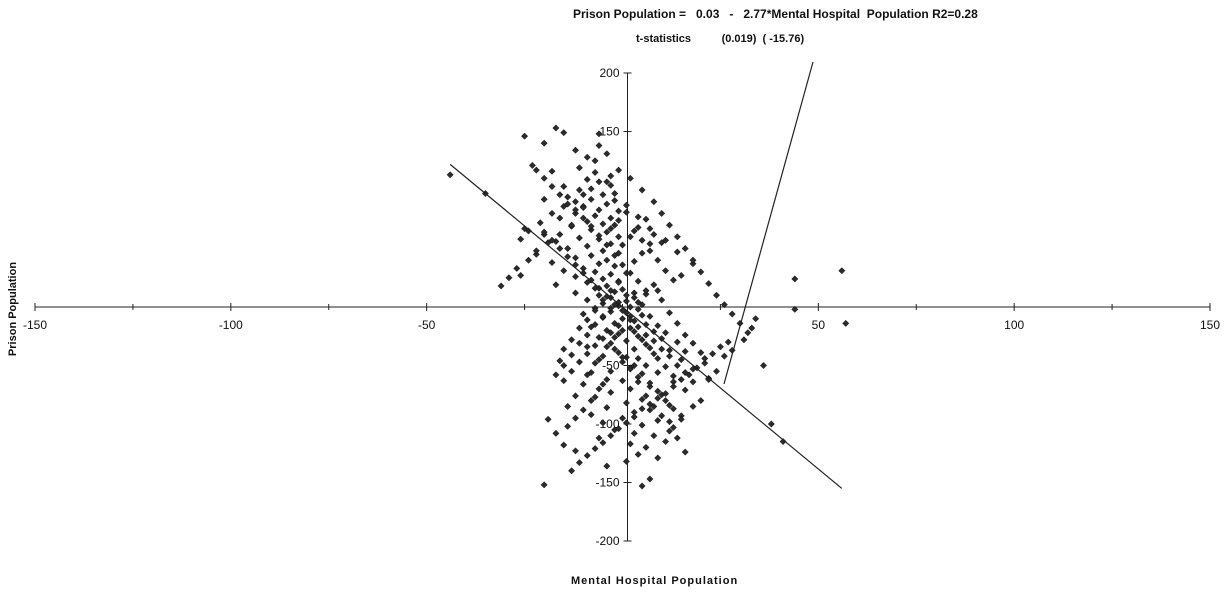 The width and height of the screenshot is (1230, 597). What do you see at coordinates (13, 309) in the screenshot?
I see `y-axis-title: Prison Population` at bounding box center [13, 309].